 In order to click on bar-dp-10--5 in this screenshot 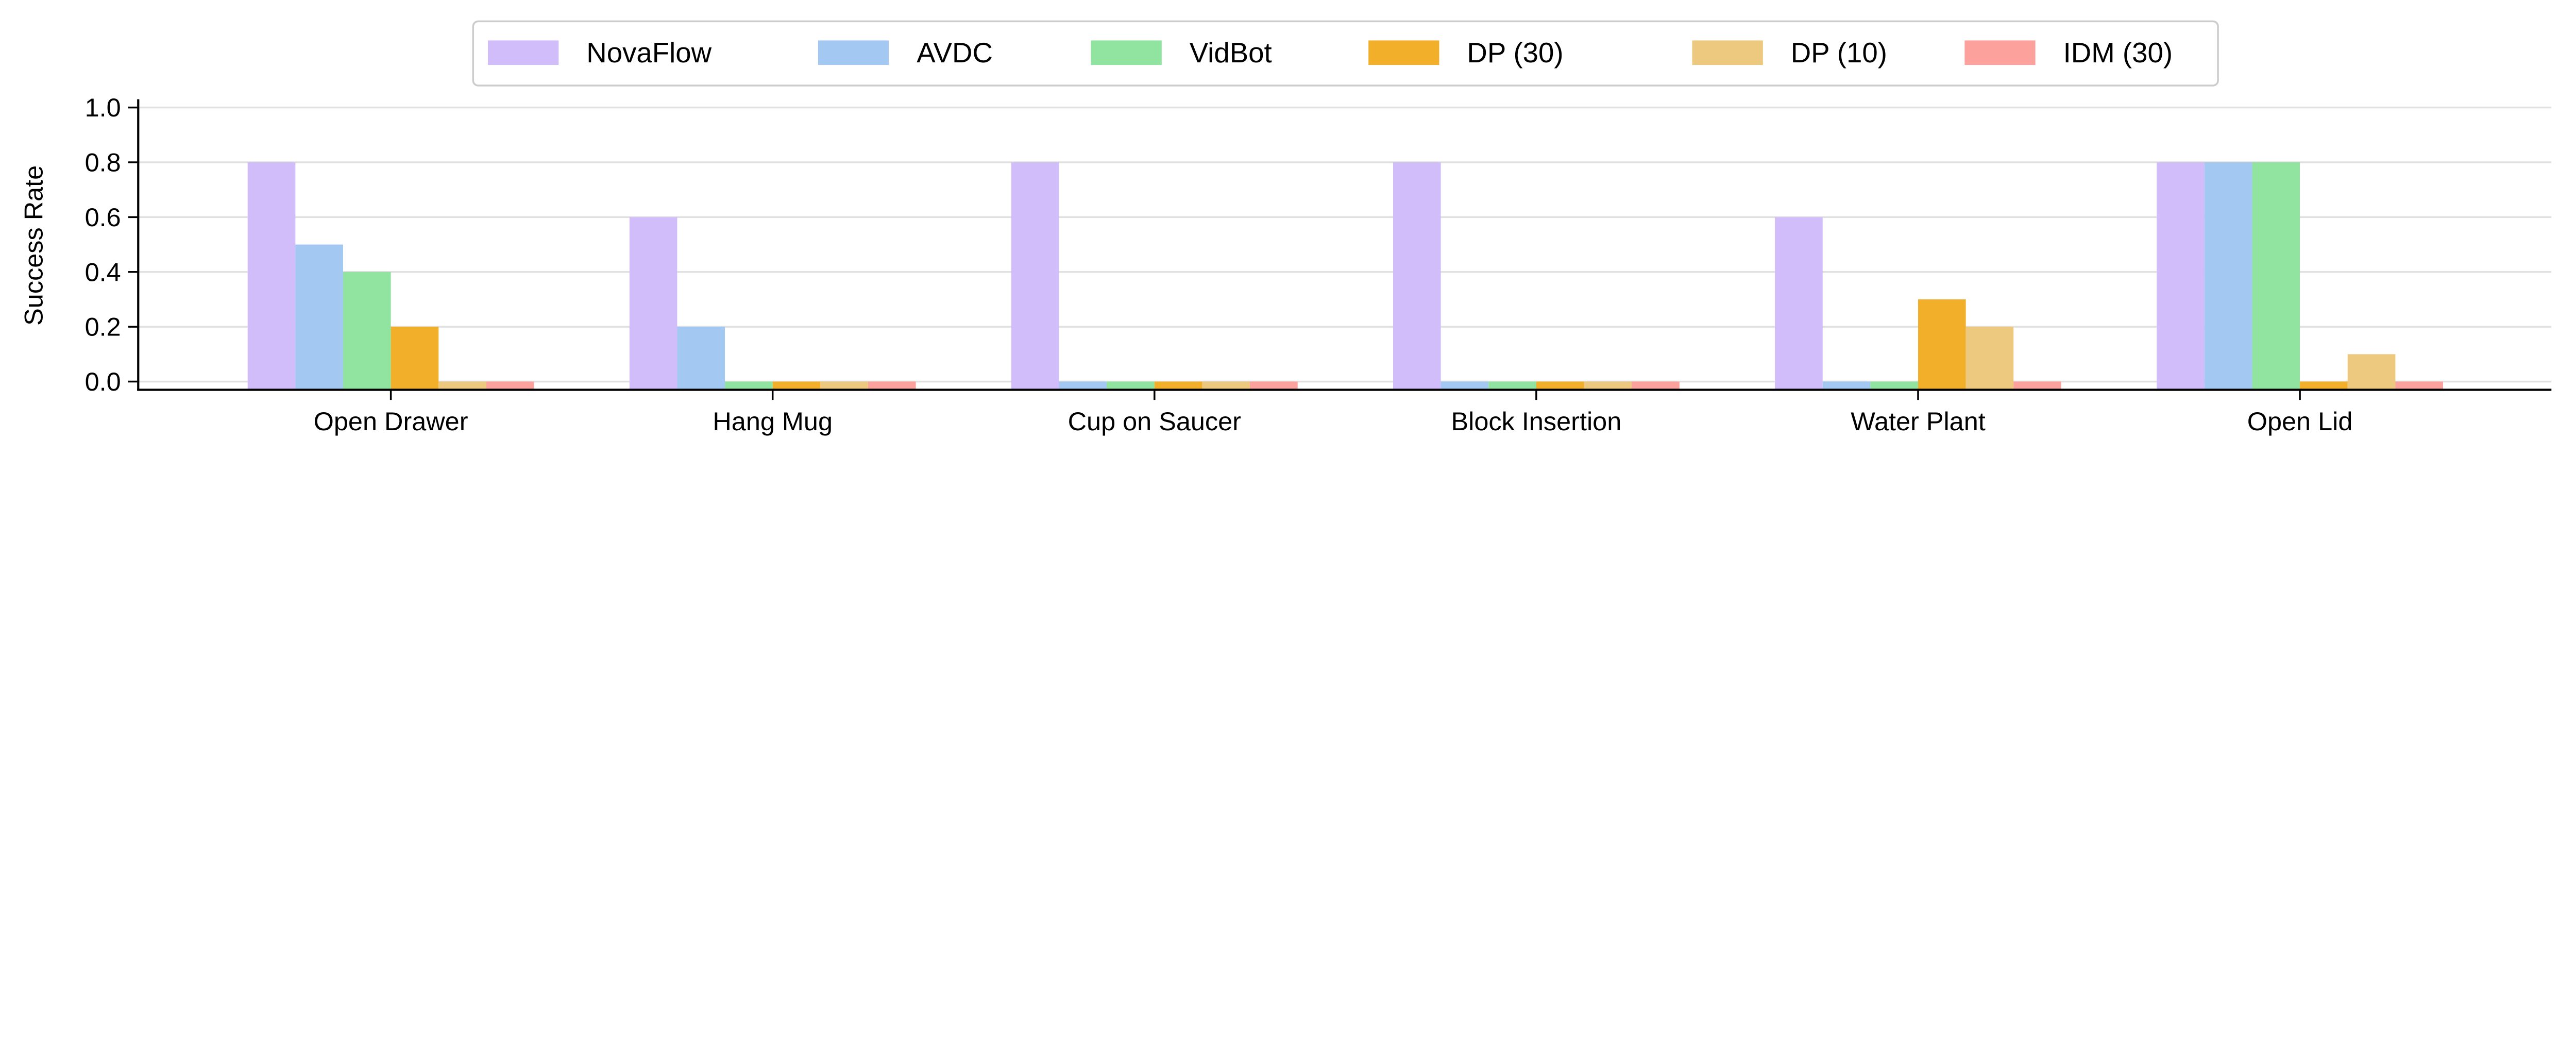, I will do `click(2371, 372)`.